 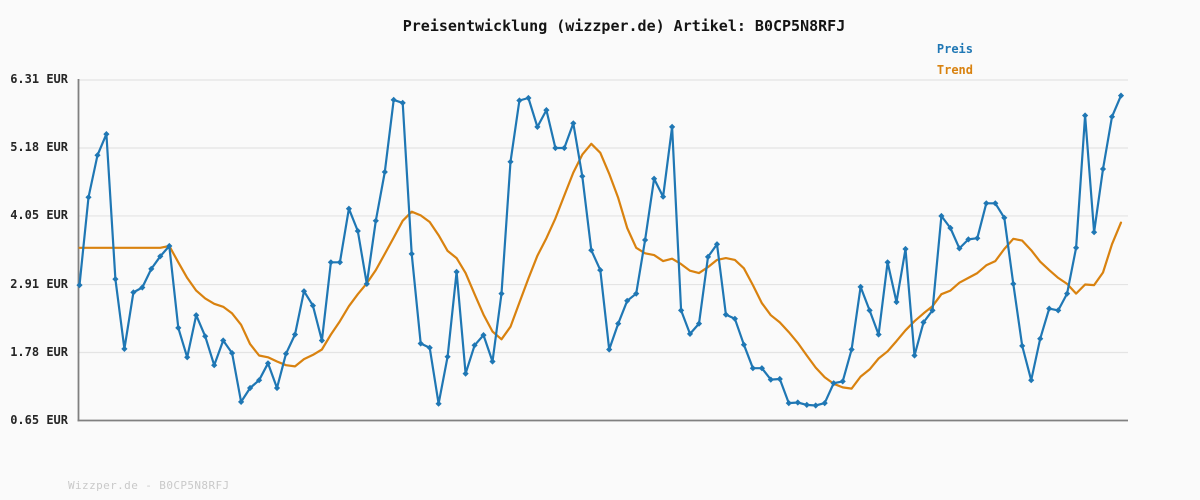 I want to click on y-tick-label: 6.31 EUR, so click(x=39, y=79).